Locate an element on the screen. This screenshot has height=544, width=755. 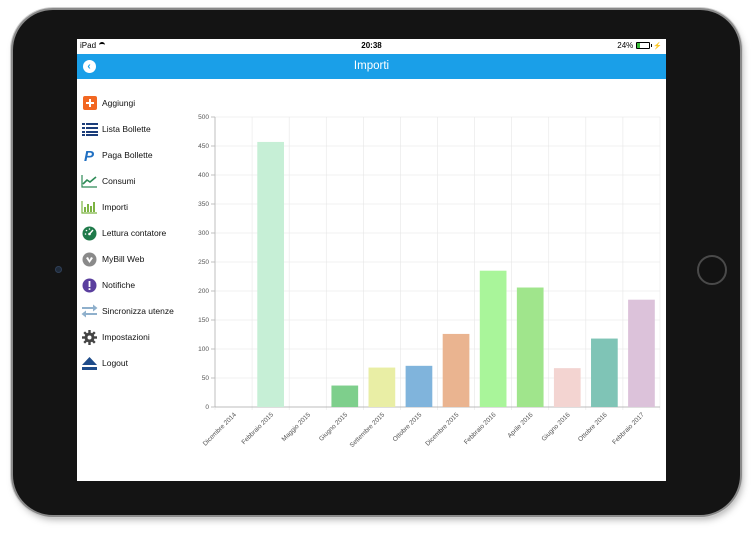
y-tick-label: 350 is located at coordinates (203, 204).